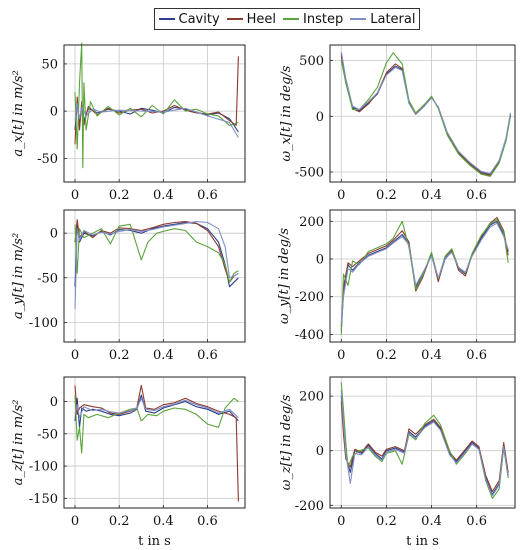 The height and width of the screenshot is (550, 531). I want to click on y-axis-label: a_y[t] in m/s², so click(18, 276).